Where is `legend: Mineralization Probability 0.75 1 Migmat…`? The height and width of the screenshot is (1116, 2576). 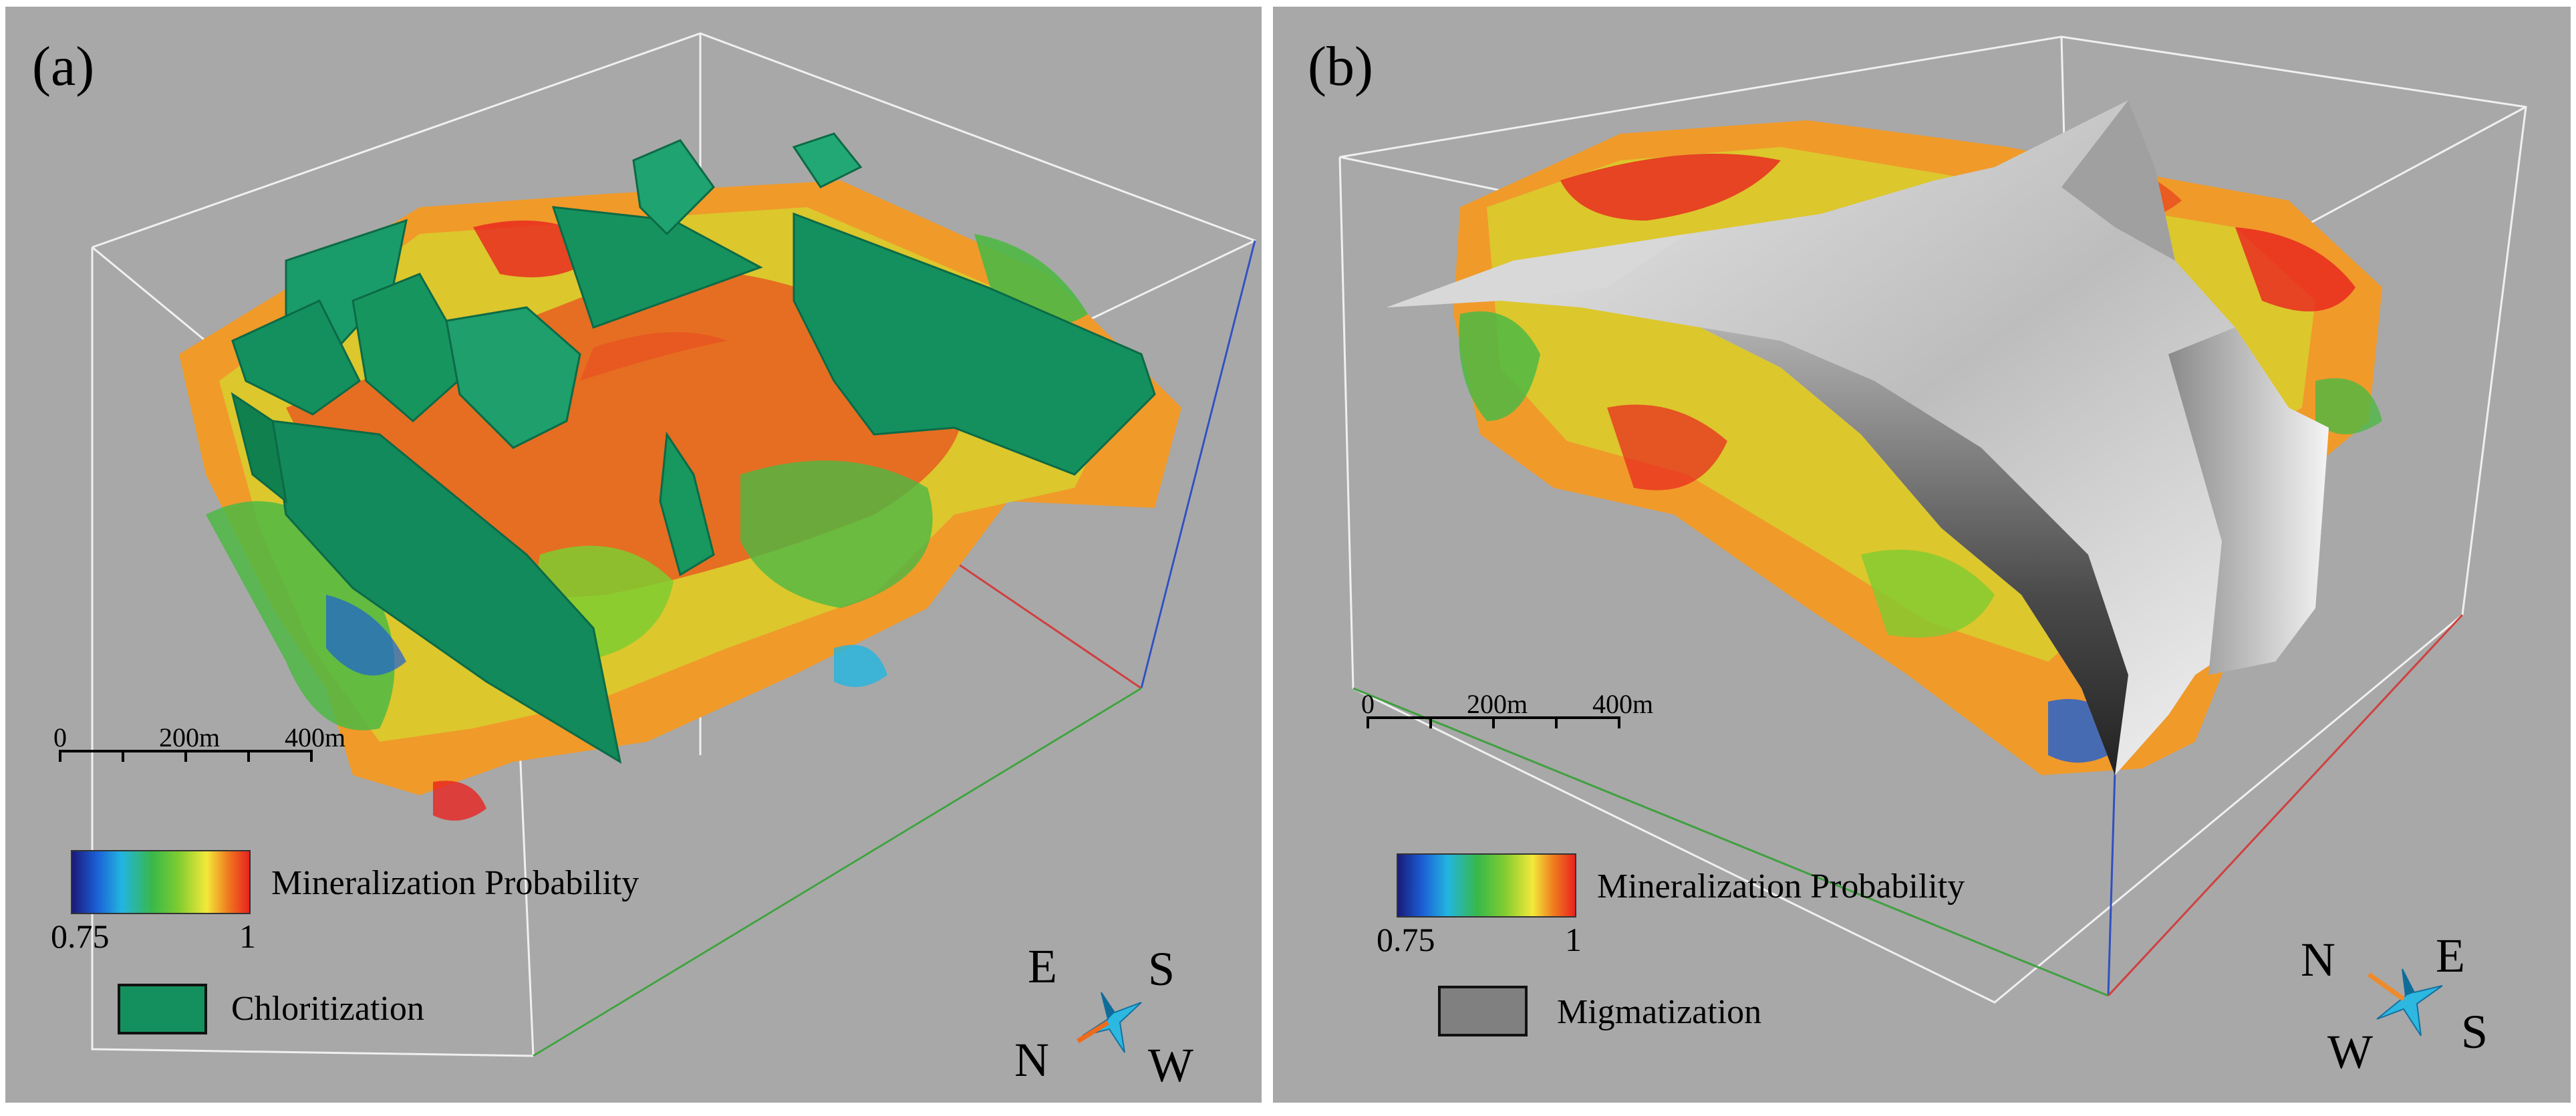 legend: Mineralization Probability 0.75 1 Migmat… is located at coordinates (1687, 954).